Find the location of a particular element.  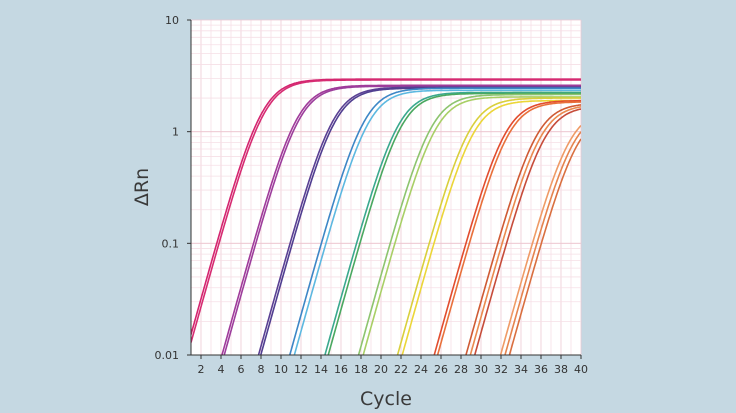

x-tick-label: 14 is located at coordinates (321, 369).